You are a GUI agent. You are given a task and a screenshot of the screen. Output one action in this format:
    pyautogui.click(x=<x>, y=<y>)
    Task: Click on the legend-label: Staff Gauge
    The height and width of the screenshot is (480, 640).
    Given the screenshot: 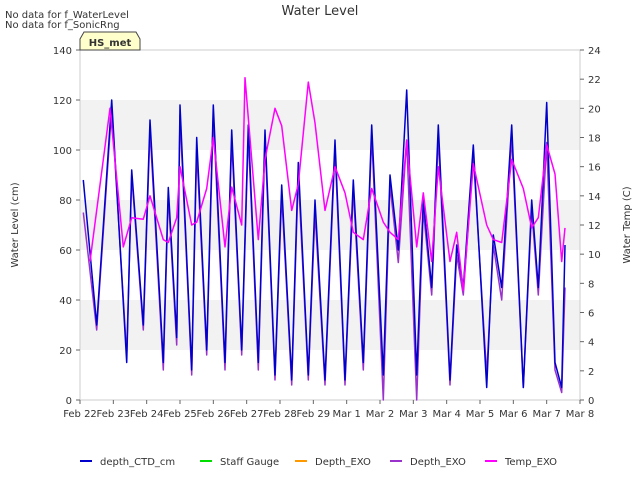 What is the action you would take?
    pyautogui.click(x=249, y=462)
    